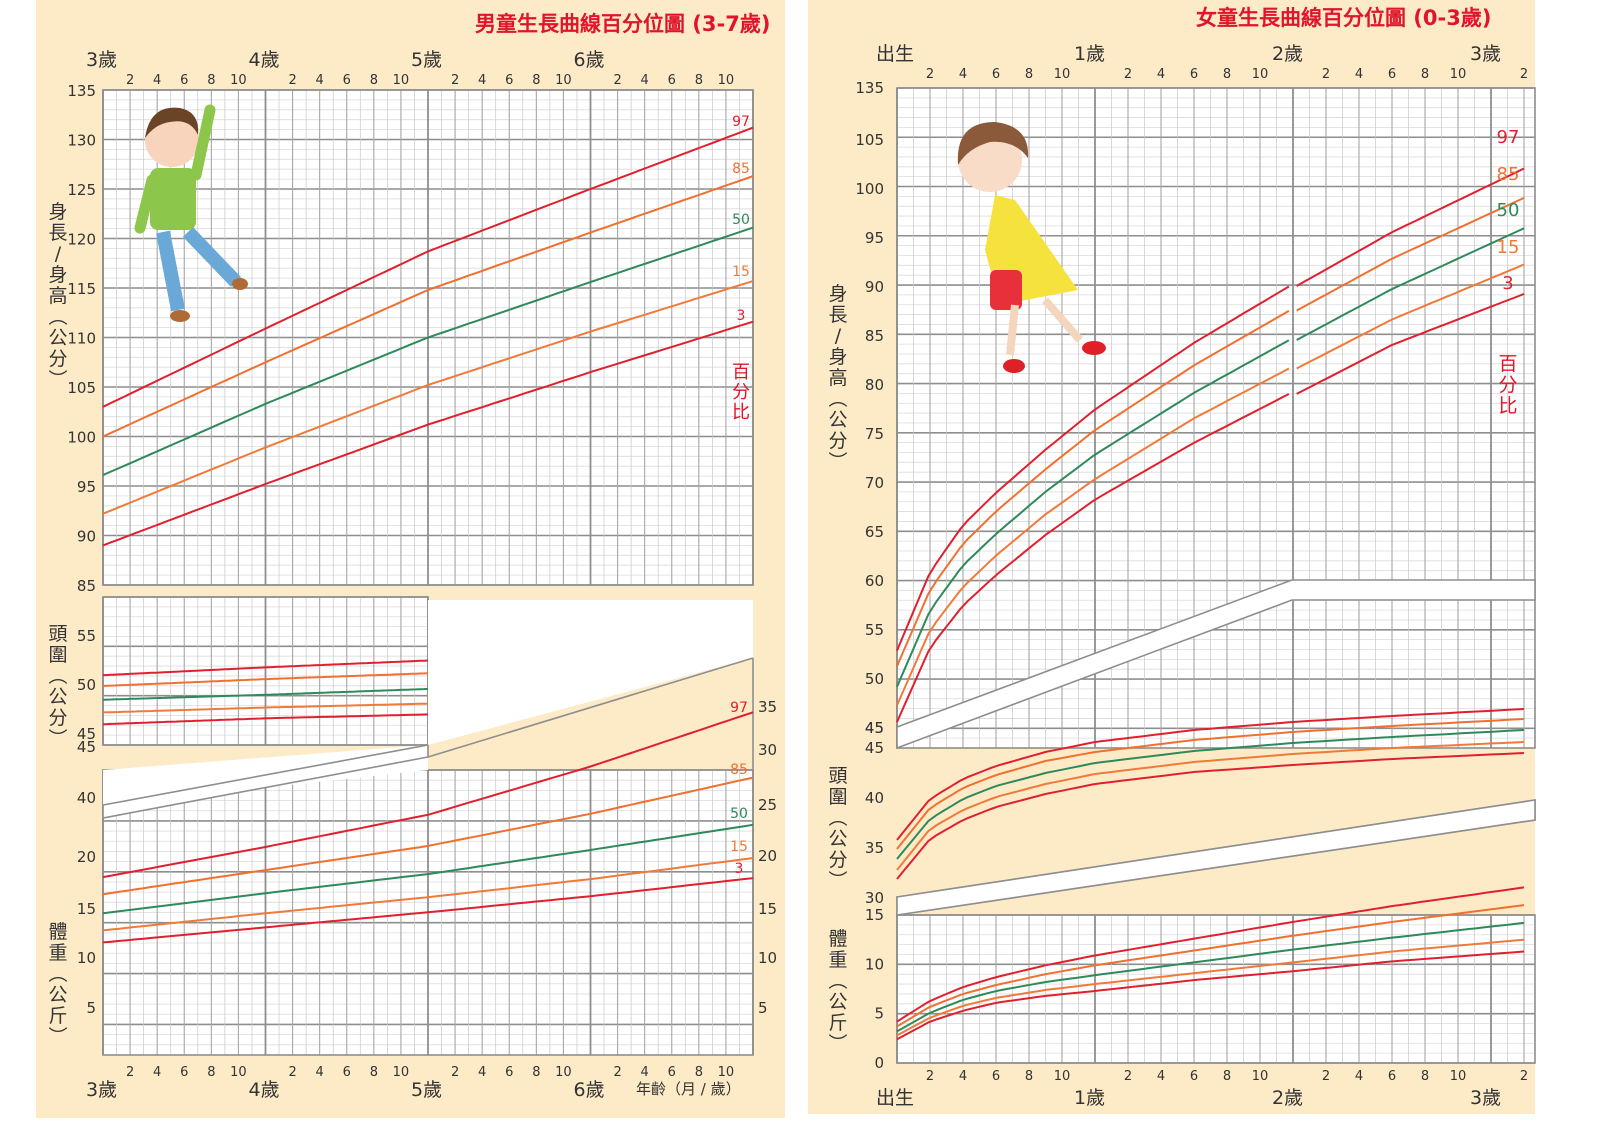  What do you see at coordinates (401, 80) in the screenshot?
I see `boy-month-tick-top: 10` at bounding box center [401, 80].